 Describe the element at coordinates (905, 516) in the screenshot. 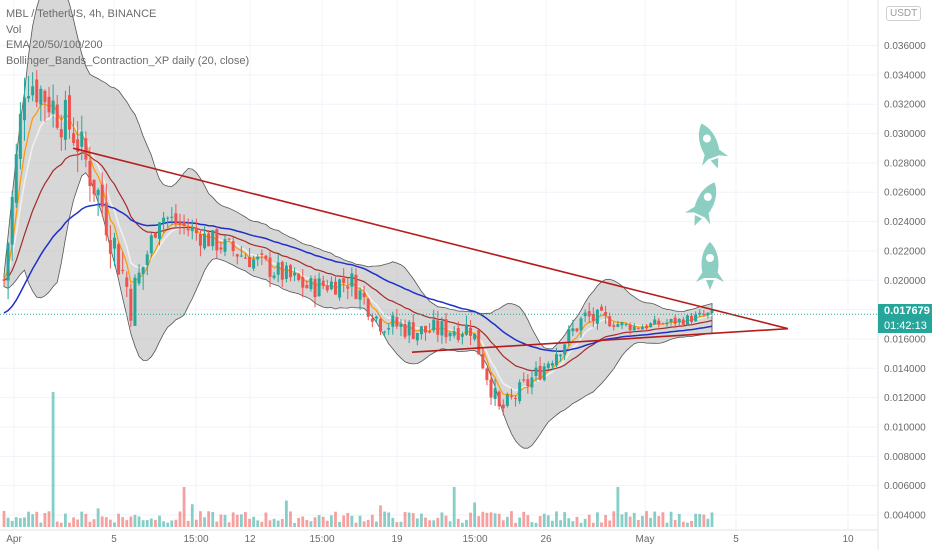

I see `price-tick-label: 0.004000` at that location.